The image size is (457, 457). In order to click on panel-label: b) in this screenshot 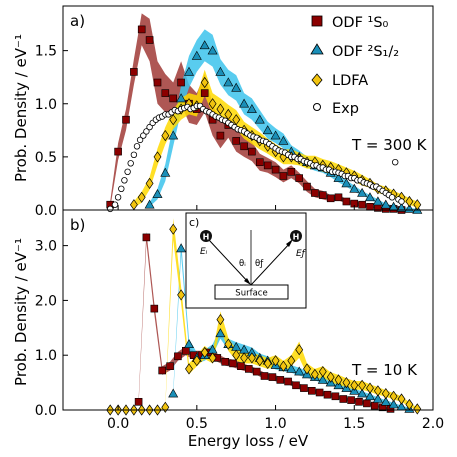, I will do `click(77, 225)`.